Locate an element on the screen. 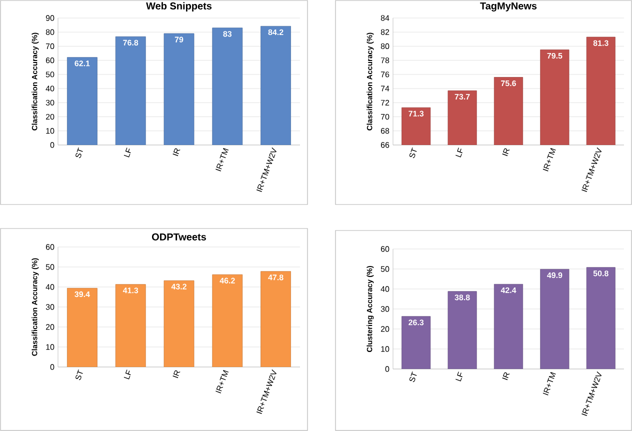 The height and width of the screenshot is (431, 632). y-tick-label: 66 is located at coordinates (385, 145).